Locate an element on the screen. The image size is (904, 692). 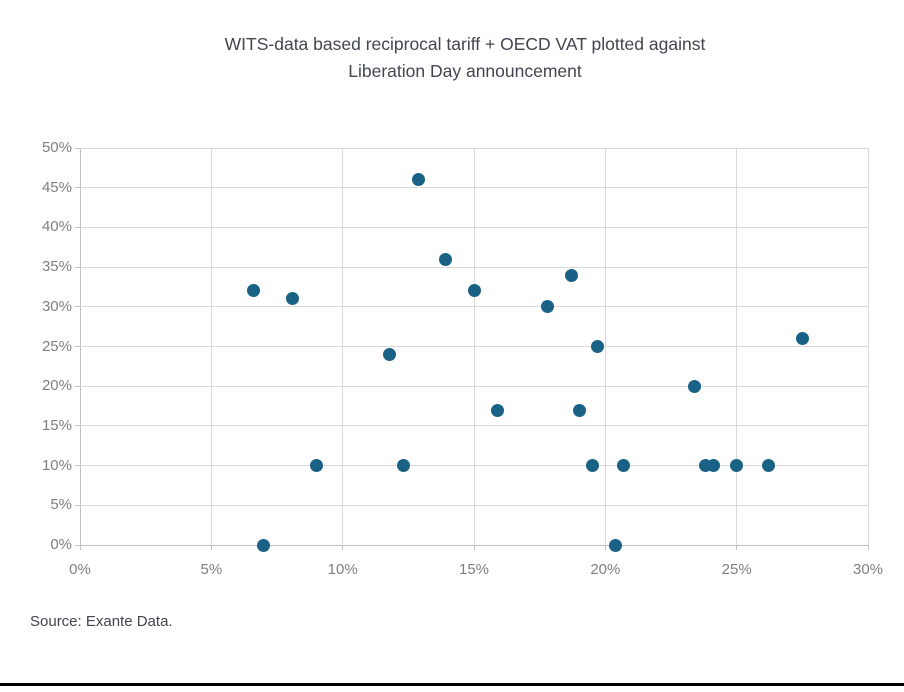
y-tick-label: 45% is located at coordinates (56, 187).